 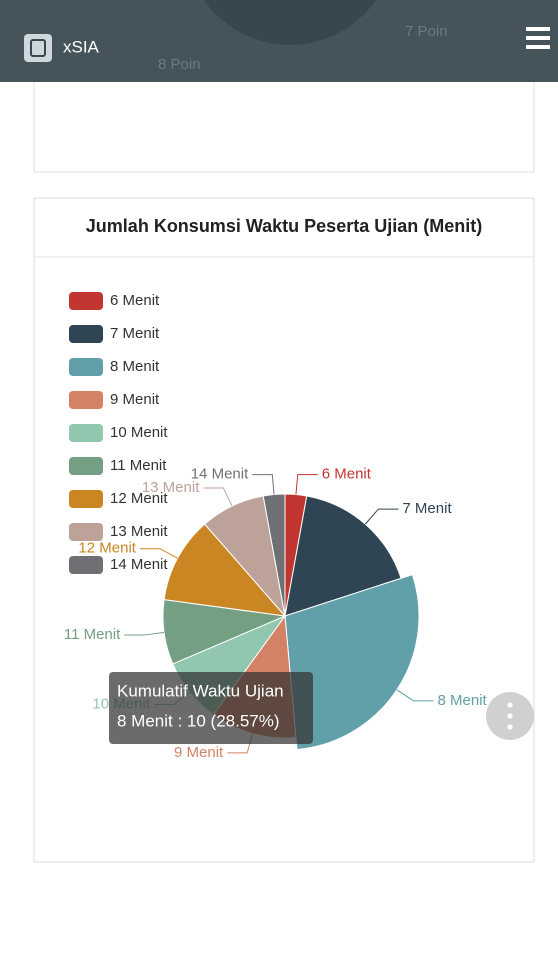 What do you see at coordinates (81, 46) in the screenshot?
I see `app-title: xSIA` at bounding box center [81, 46].